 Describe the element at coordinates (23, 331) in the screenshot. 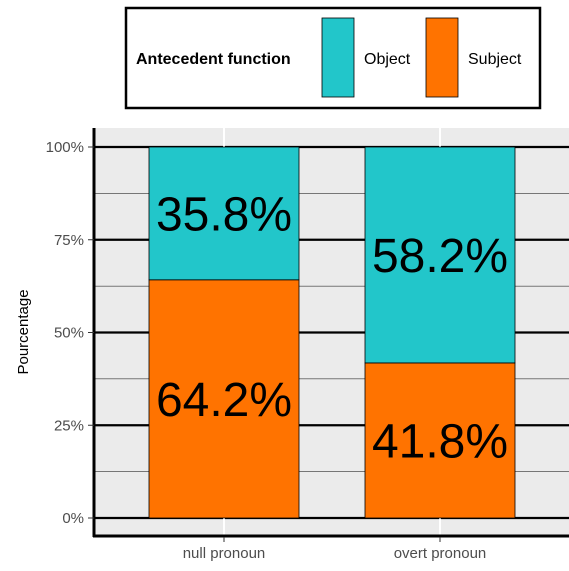

I see `y-axis-title: Pourcentage` at that location.